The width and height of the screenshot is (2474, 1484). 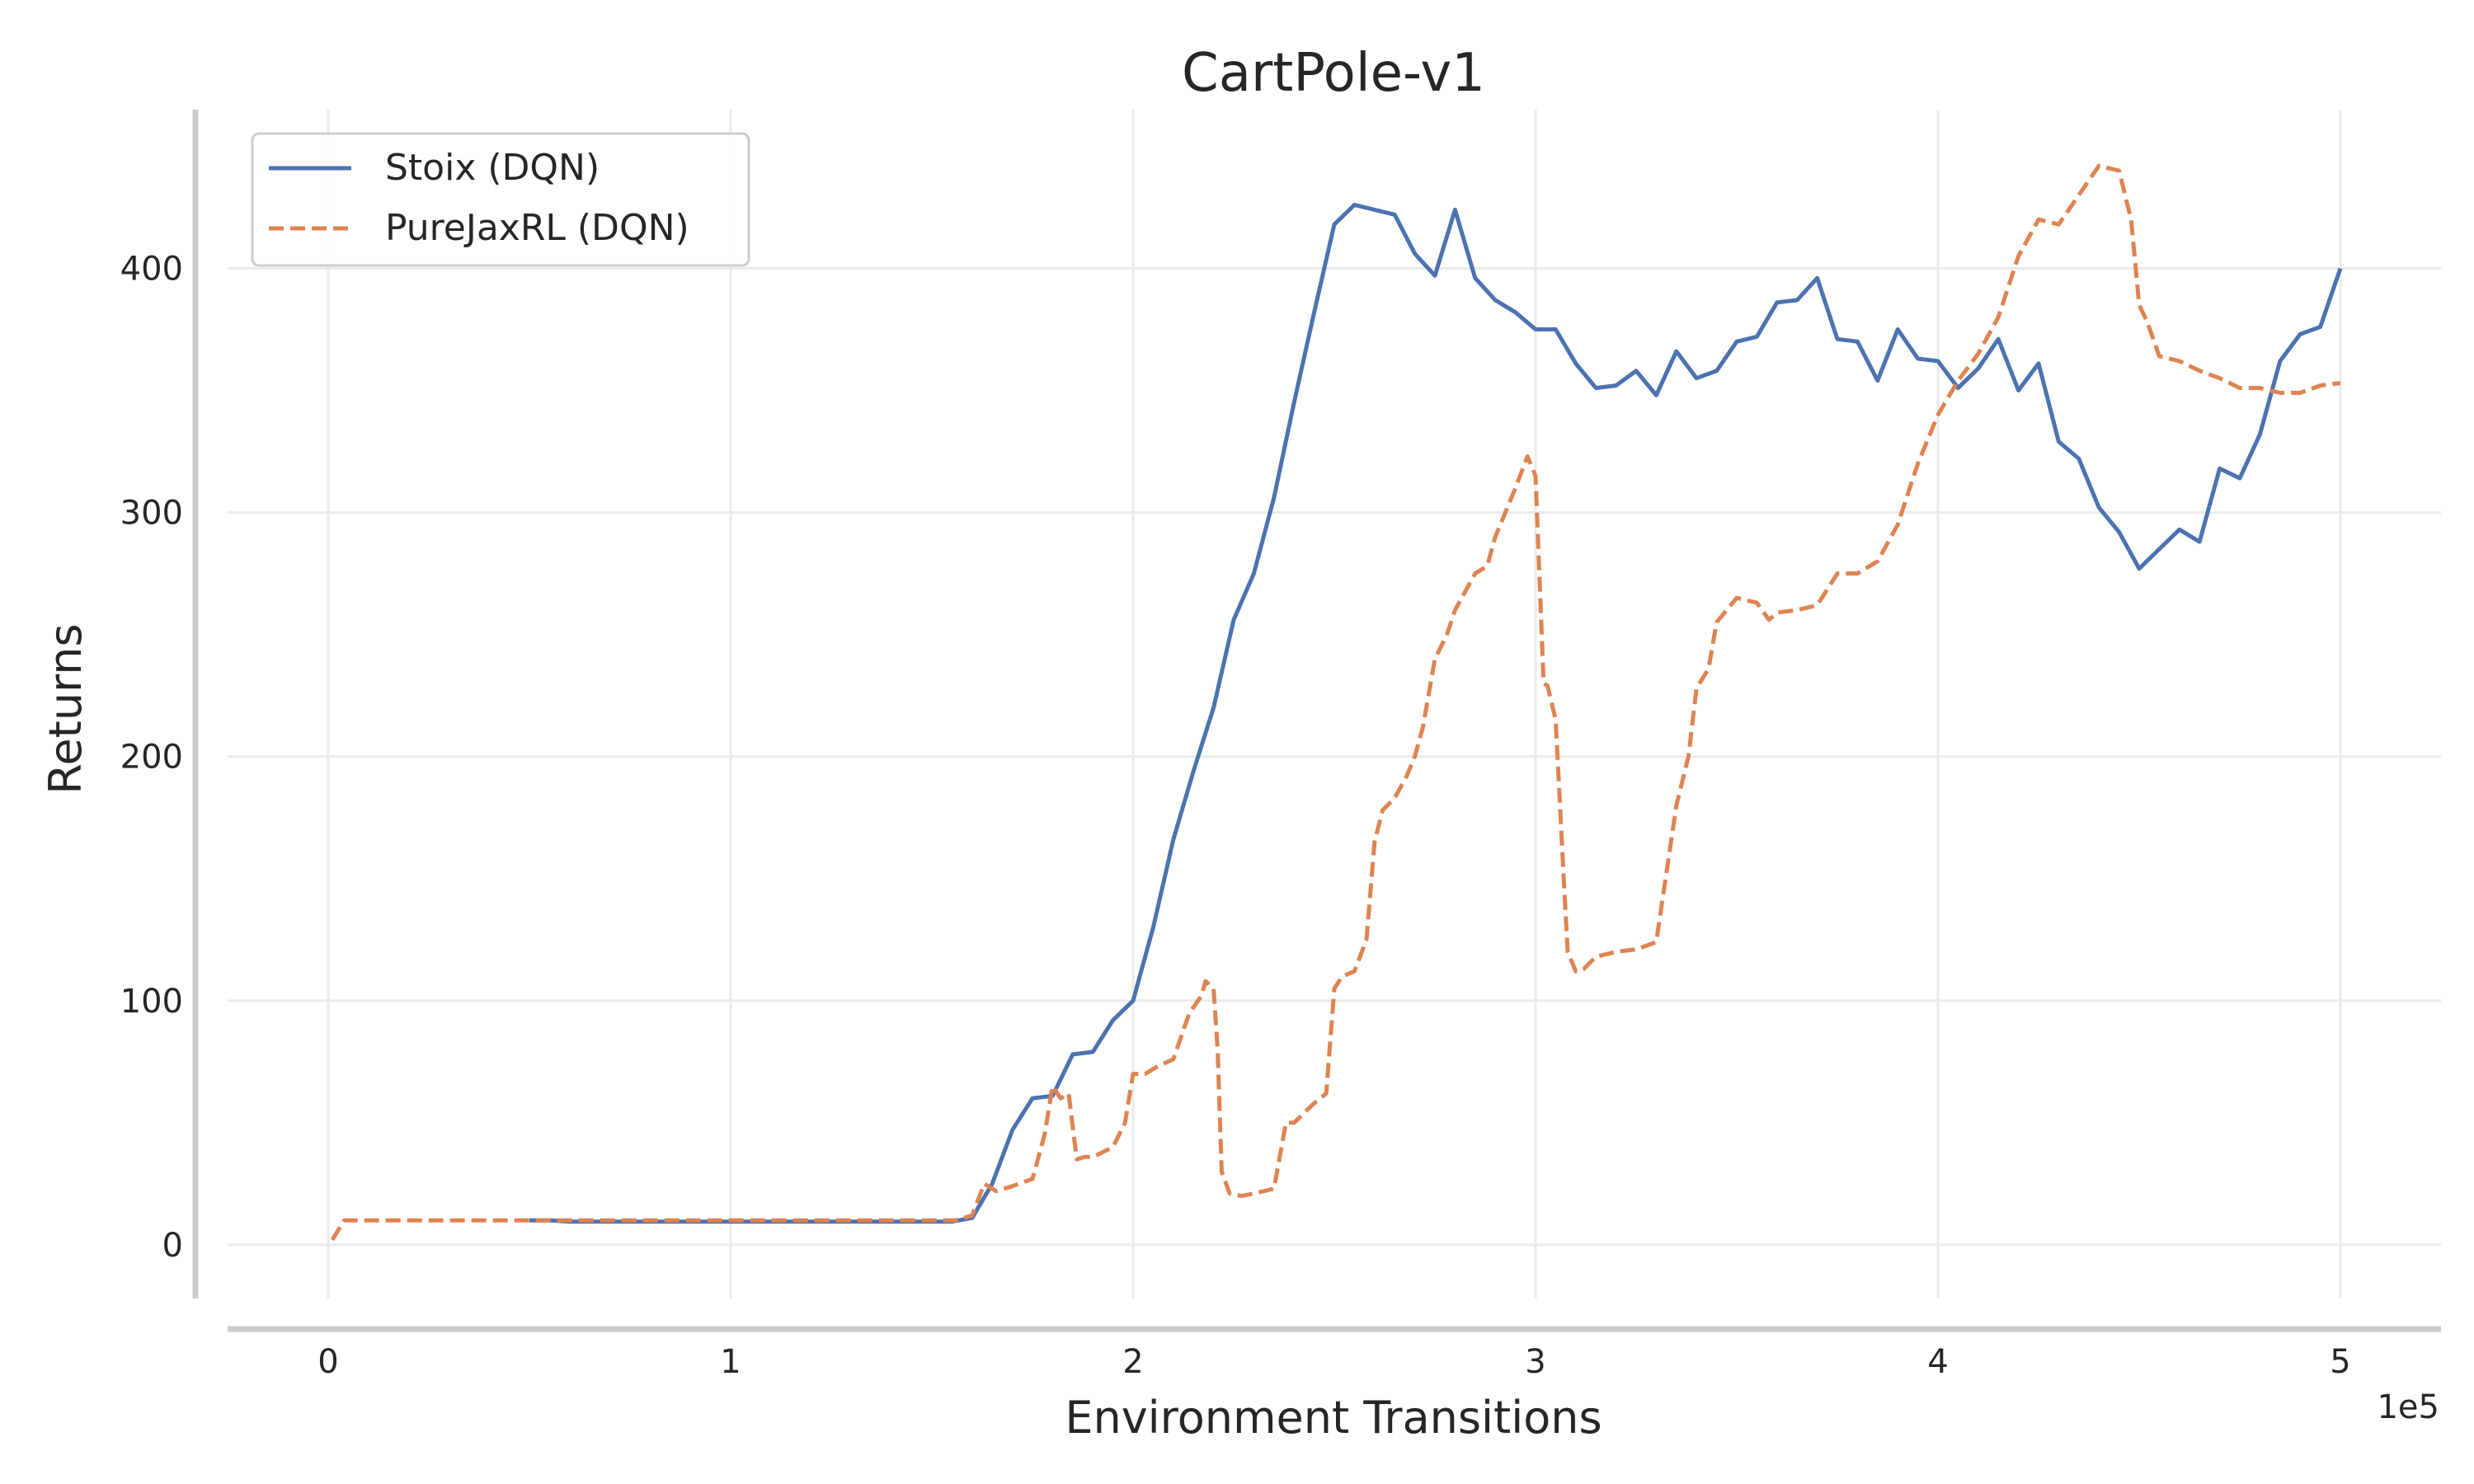 I want to click on y-axis-label: Returns, so click(x=66, y=708).